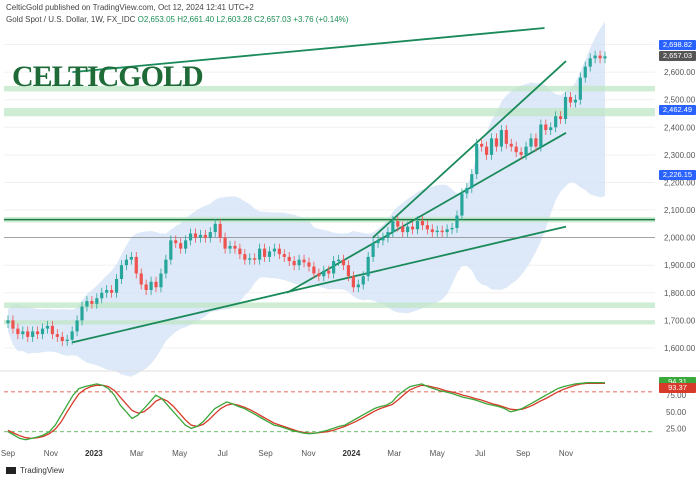 The width and height of the screenshot is (700, 477). I want to click on price-tick-label: 1,600.00, so click(680, 348).